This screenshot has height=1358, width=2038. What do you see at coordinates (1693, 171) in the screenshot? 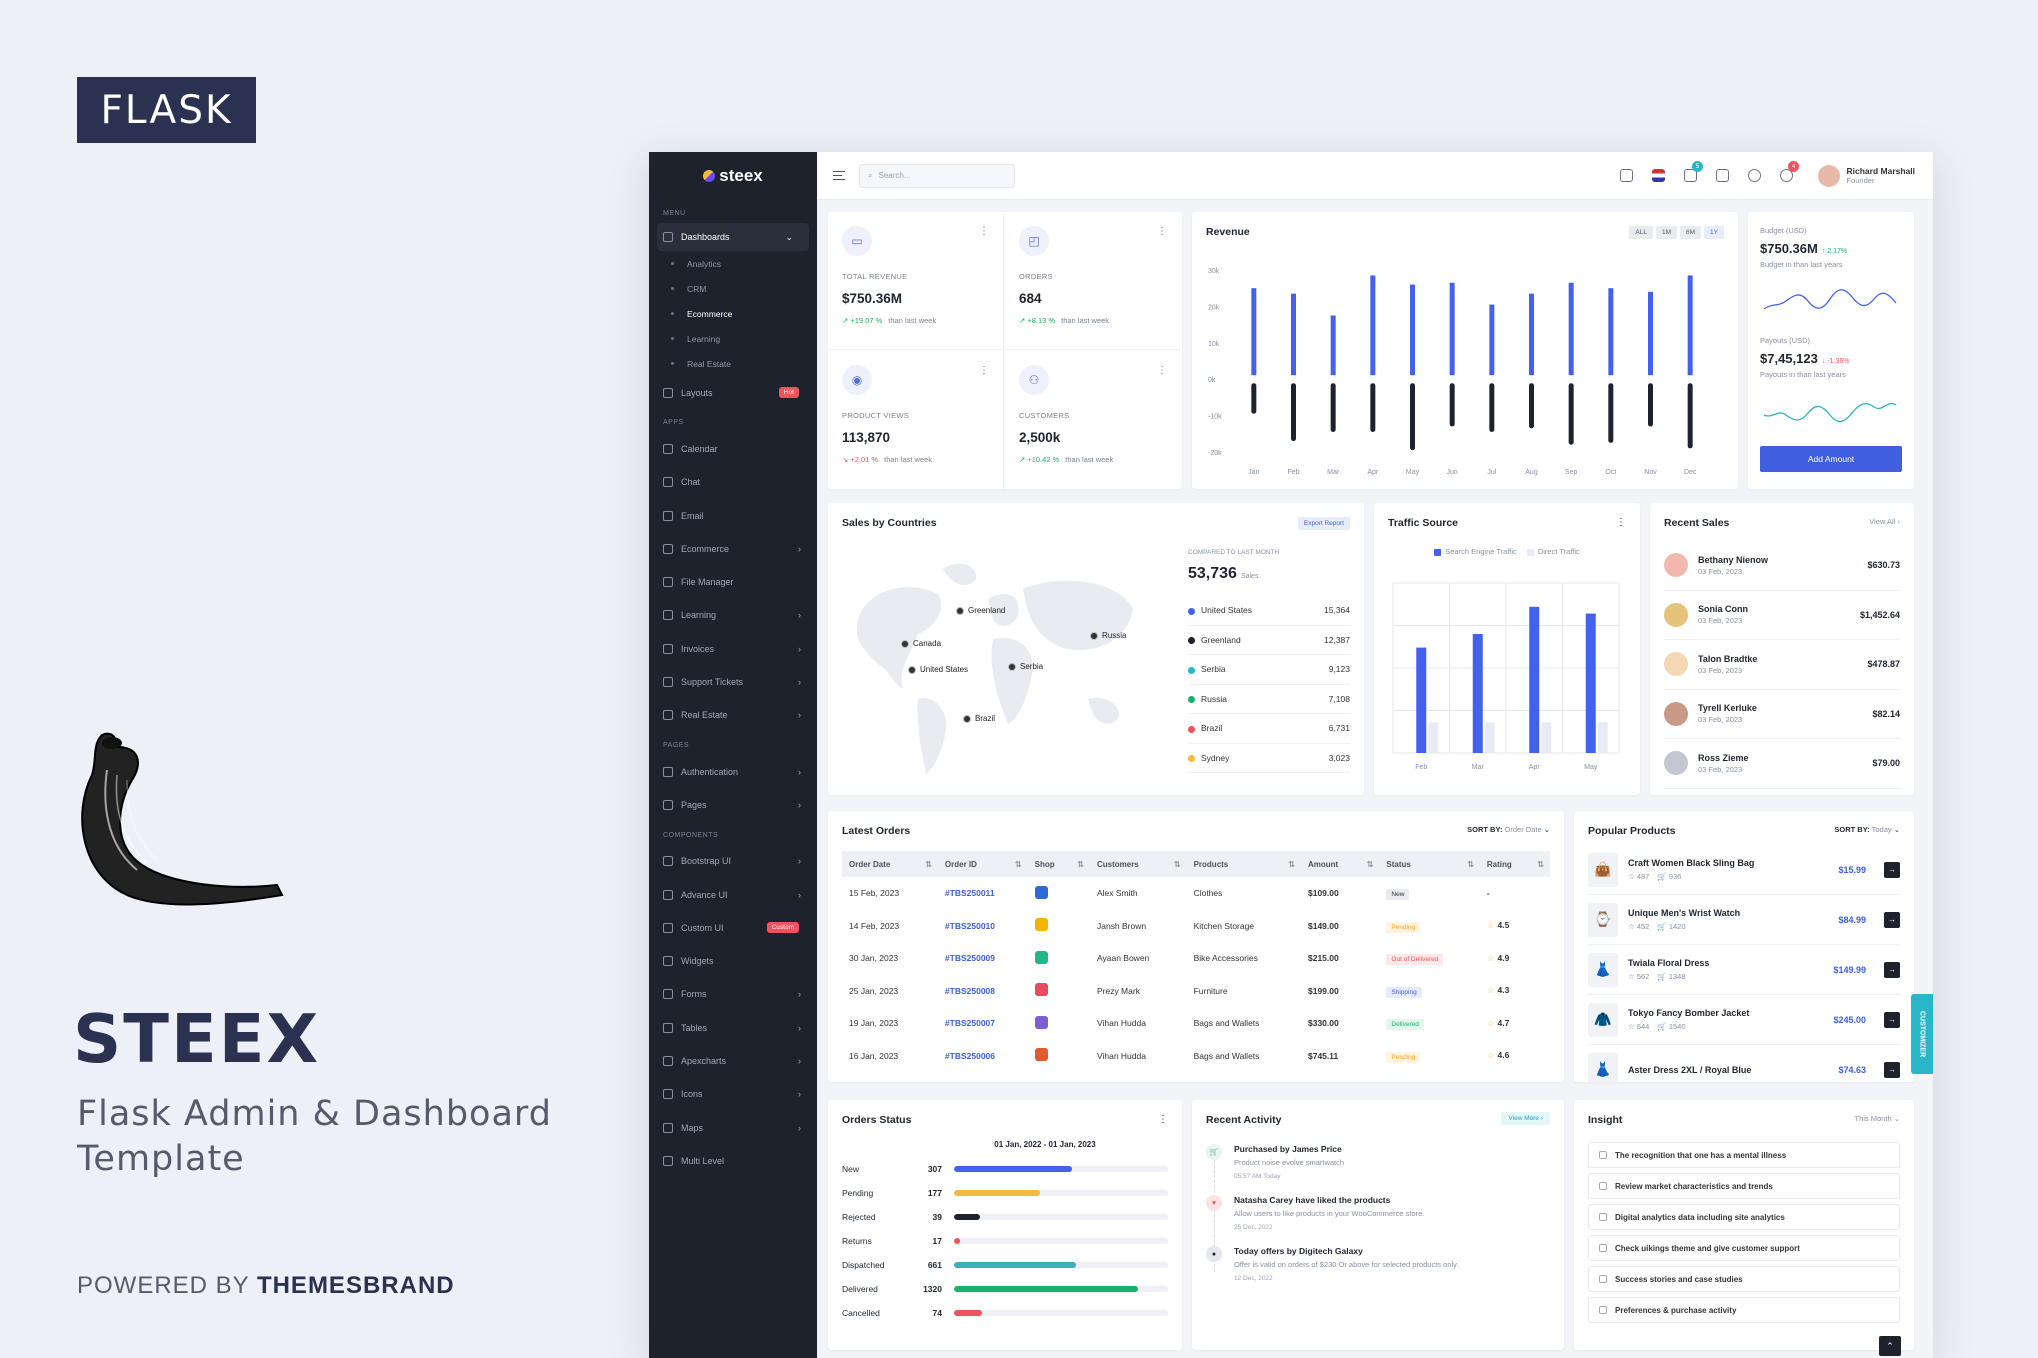
I see `cart-icon: 5` at bounding box center [1693, 171].